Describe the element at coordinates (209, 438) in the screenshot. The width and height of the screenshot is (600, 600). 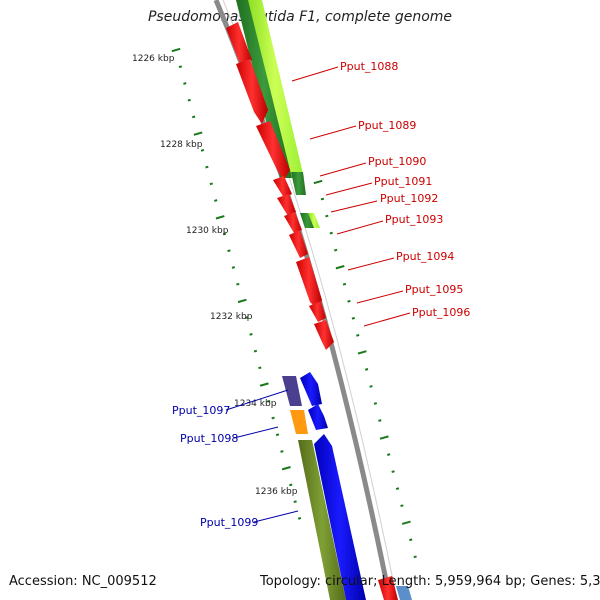
I see `gene-label-1098: Pput_1098` at that location.